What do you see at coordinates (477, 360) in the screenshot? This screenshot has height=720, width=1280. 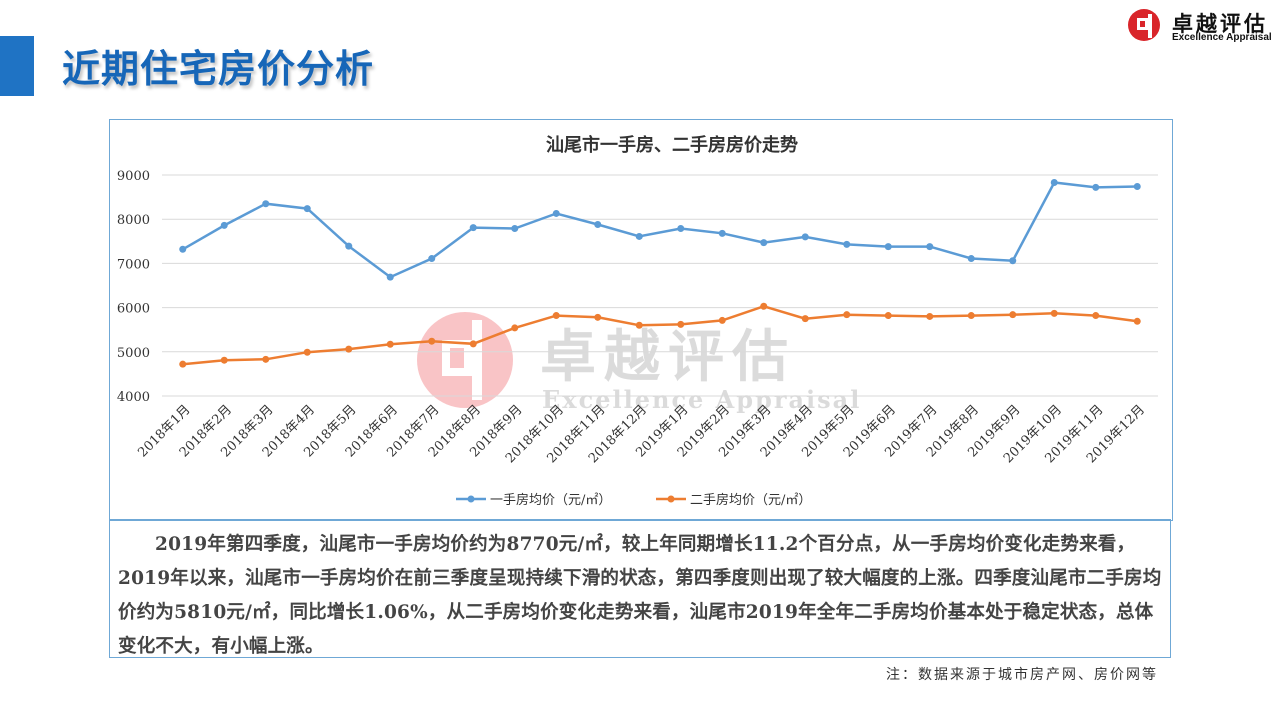 I see `watermark-logo-stem` at bounding box center [477, 360].